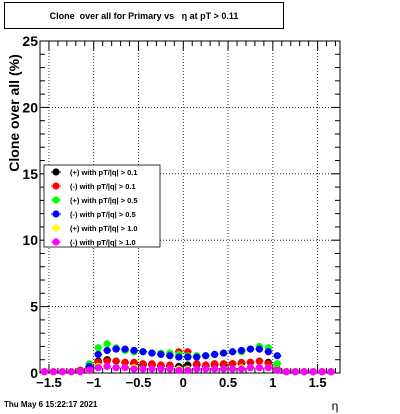  I want to click on x-tick-label: −1.5, so click(49, 382).